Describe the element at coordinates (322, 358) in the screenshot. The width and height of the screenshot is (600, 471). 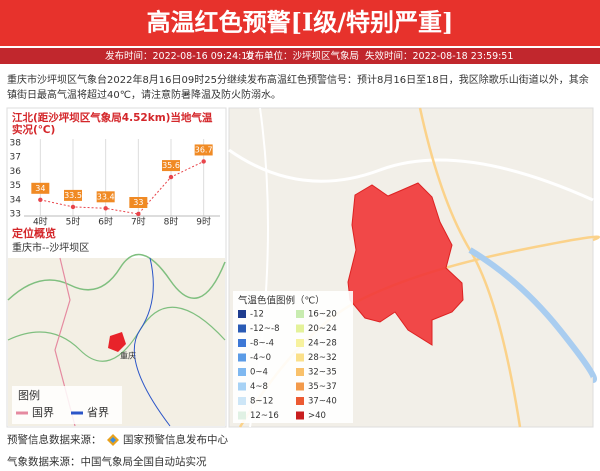
I see `legend-label: 28~32` at that location.